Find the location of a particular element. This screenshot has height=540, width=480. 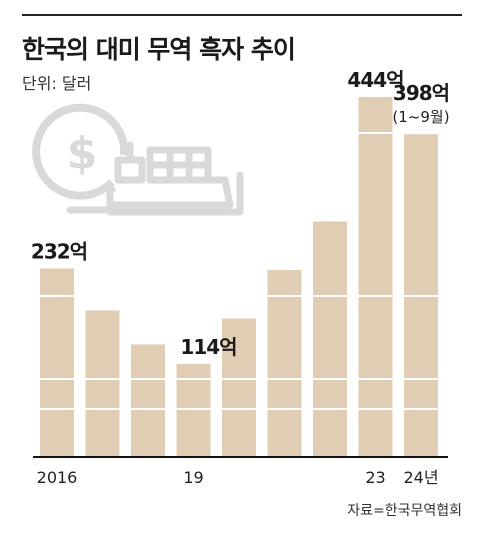

unit-label: 단위: 달러 is located at coordinates (57, 83).